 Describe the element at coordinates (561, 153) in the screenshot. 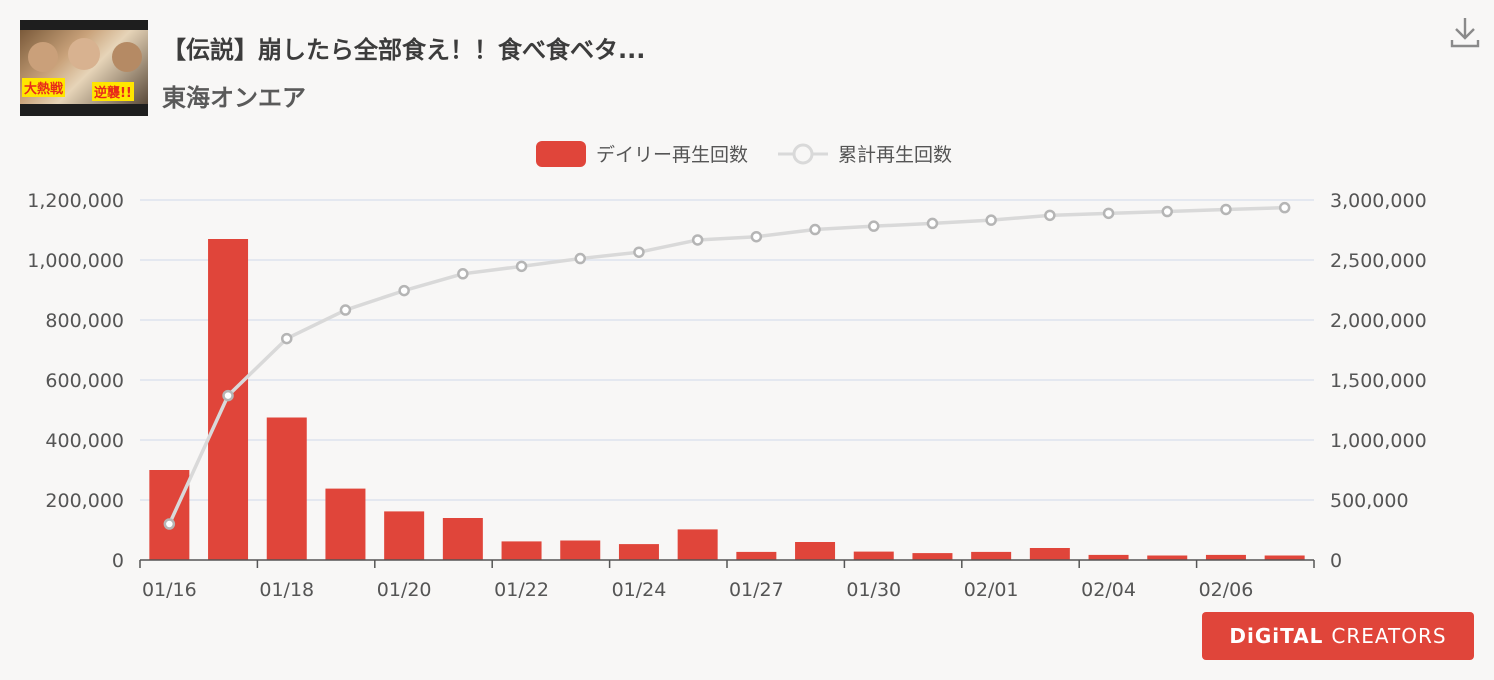

I see `legend-swatch-bar` at that location.